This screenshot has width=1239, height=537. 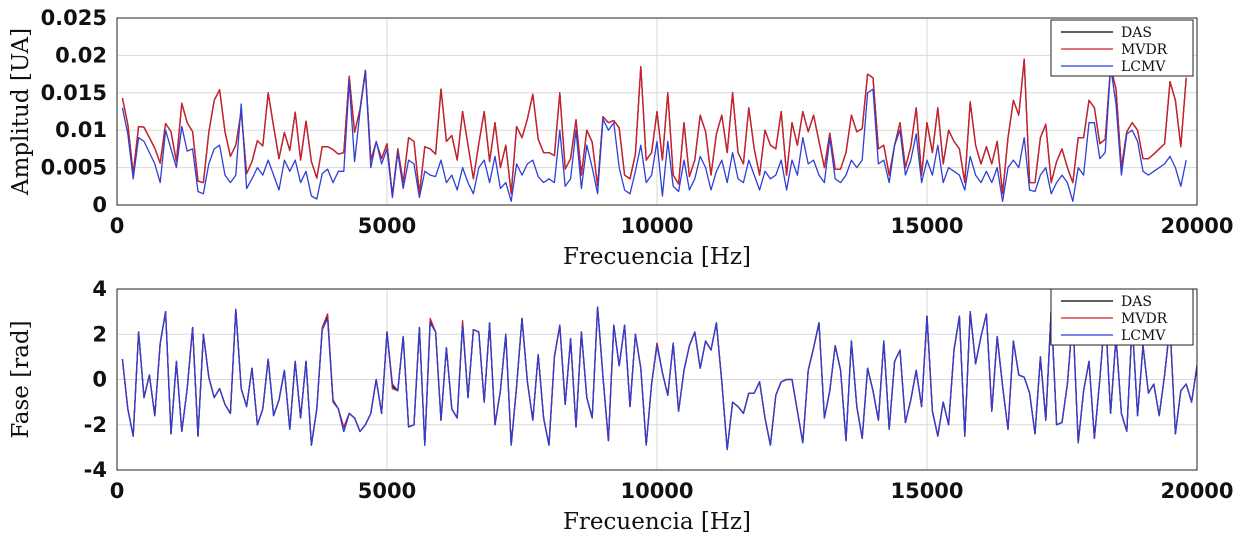 What do you see at coordinates (81, 130) in the screenshot?
I see `y-tick-label: 0.01` at bounding box center [81, 130].